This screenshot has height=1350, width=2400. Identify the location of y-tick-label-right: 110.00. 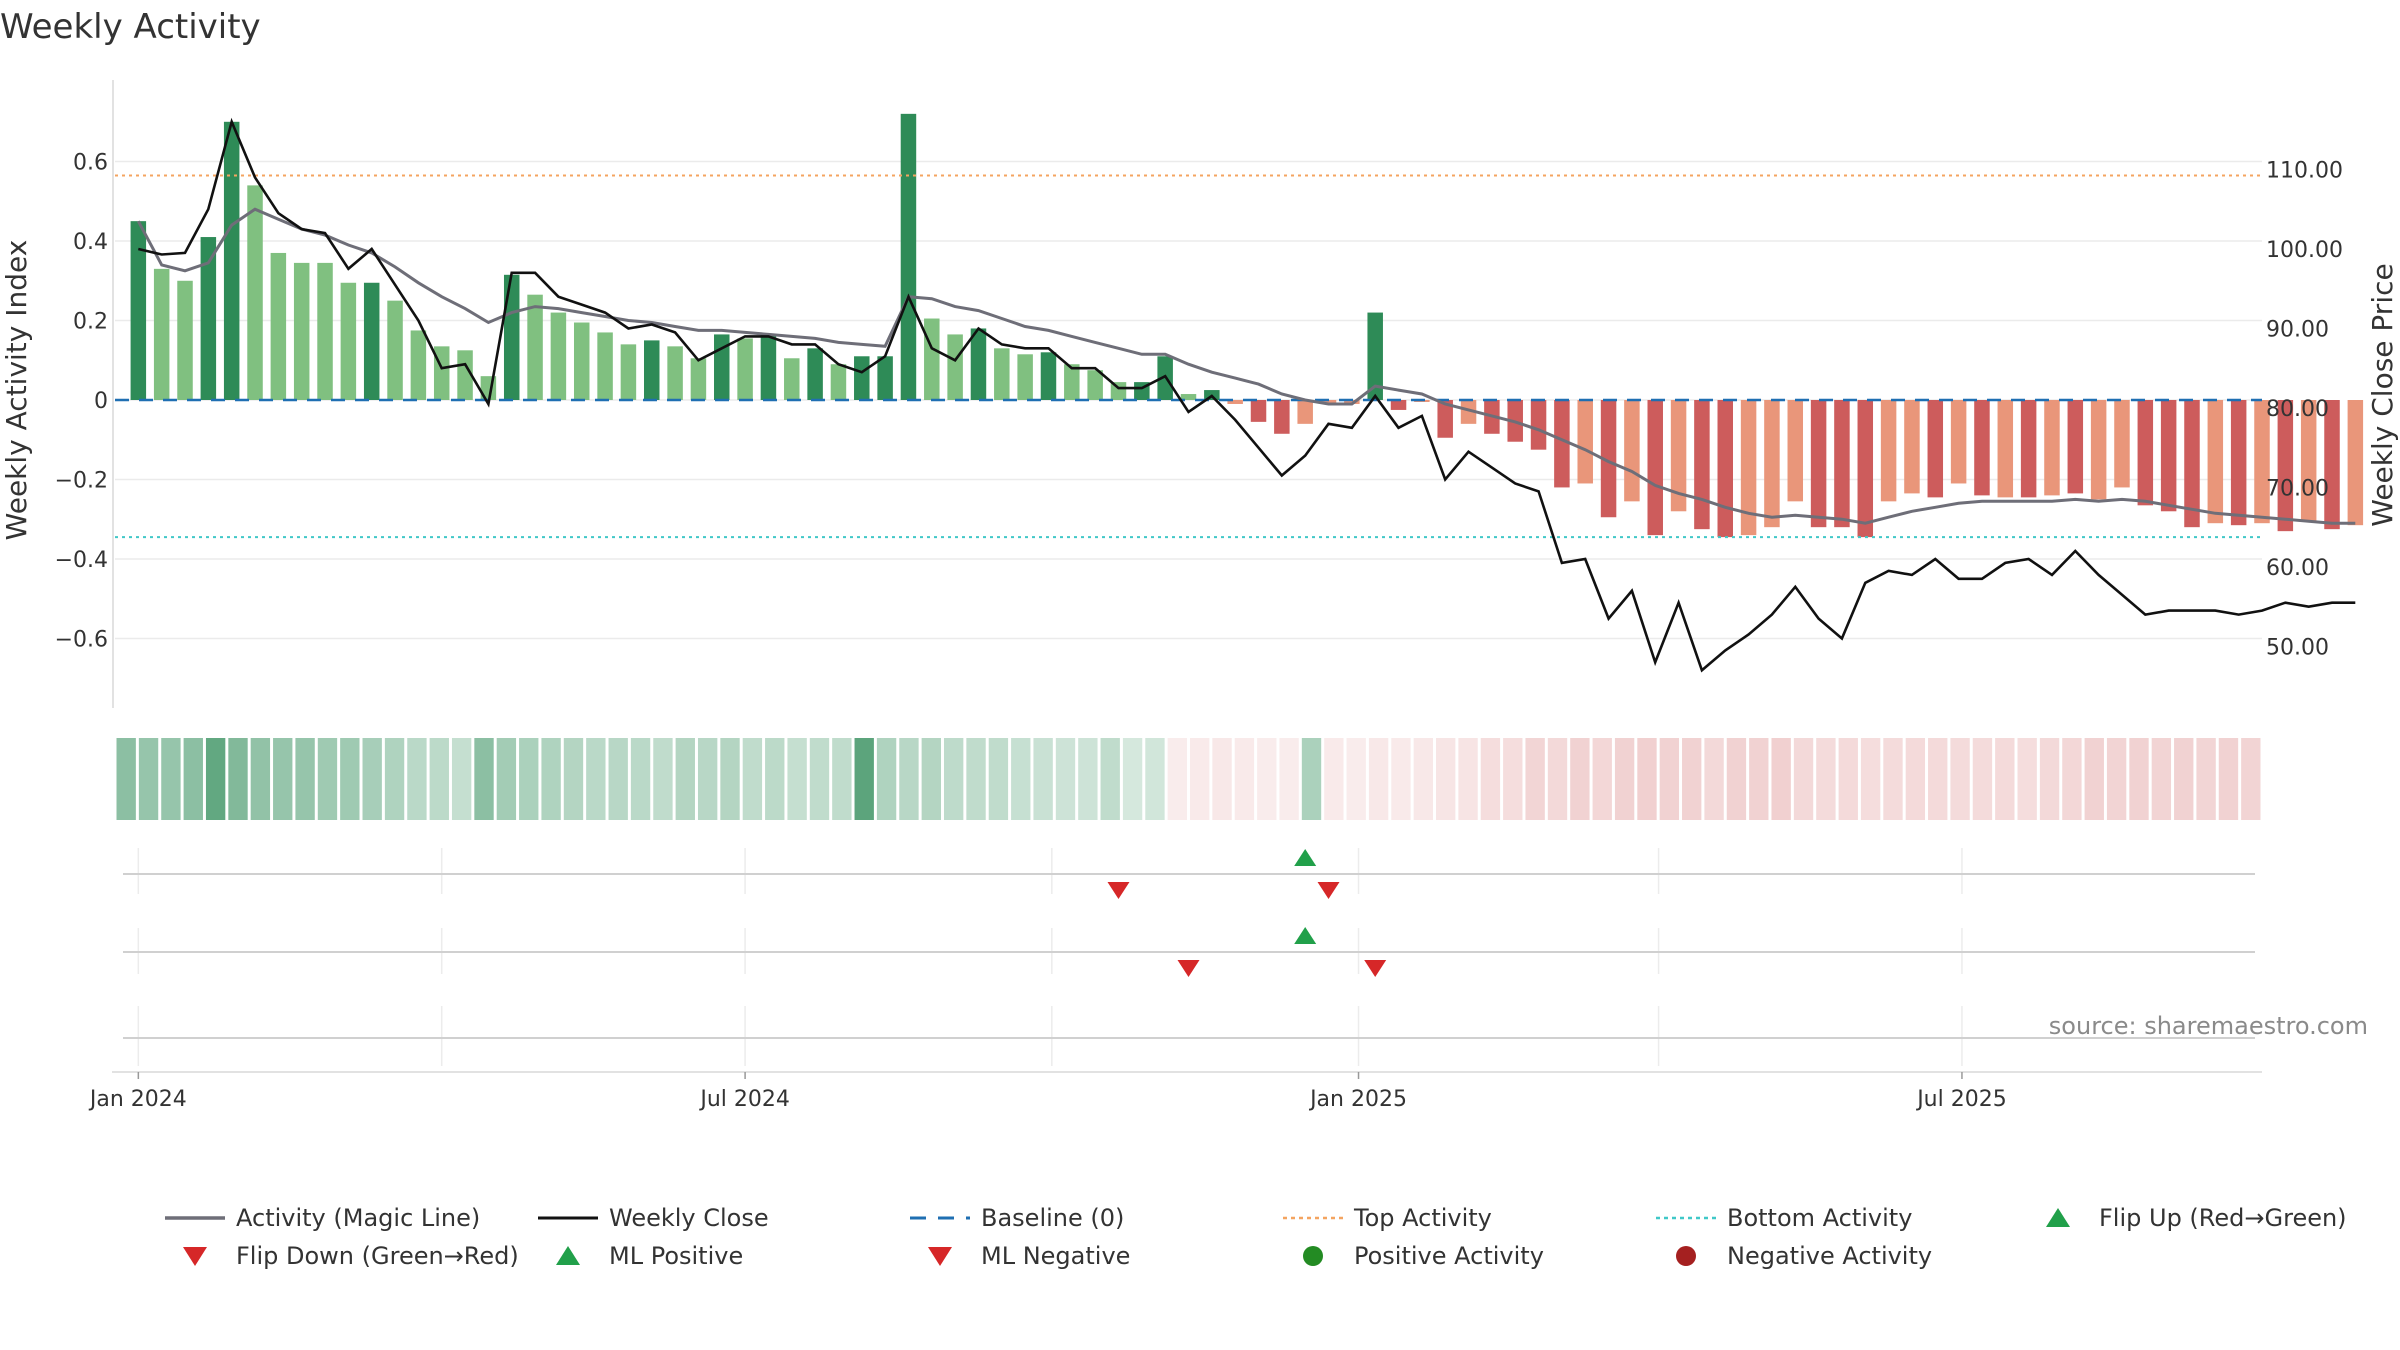
(2304, 170).